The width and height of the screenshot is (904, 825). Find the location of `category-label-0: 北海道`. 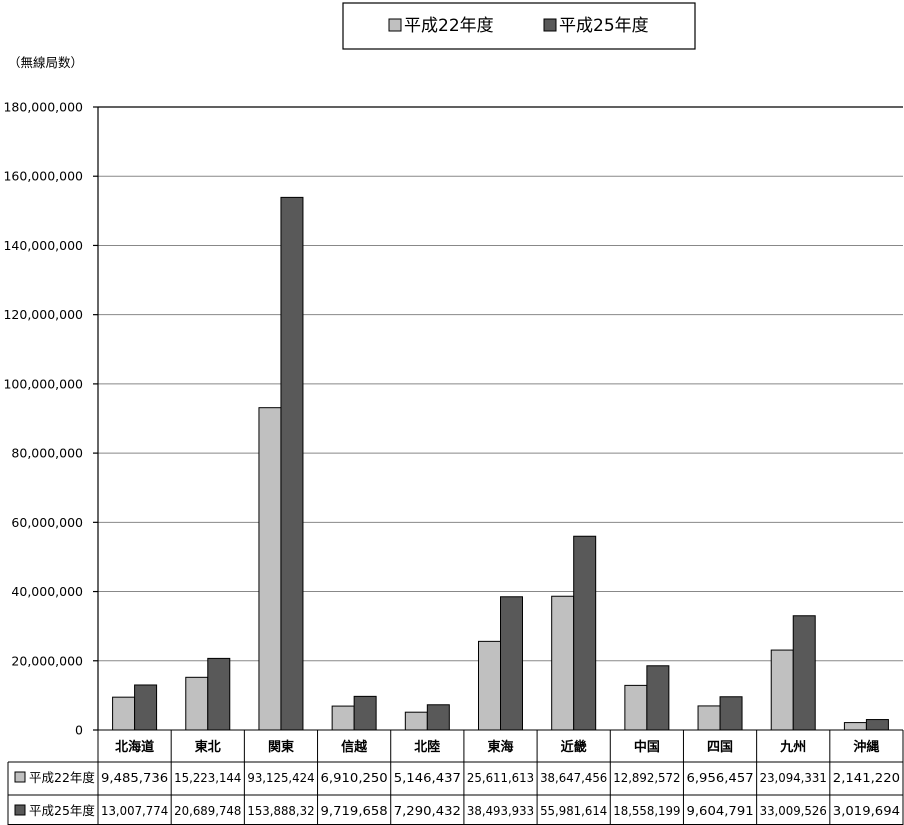

category-label-0: 北海道 is located at coordinates (134, 747).